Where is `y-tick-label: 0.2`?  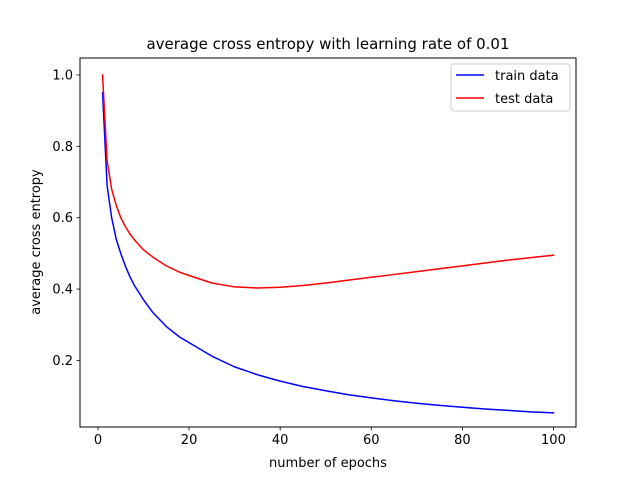 y-tick-label: 0.2 is located at coordinates (62, 361).